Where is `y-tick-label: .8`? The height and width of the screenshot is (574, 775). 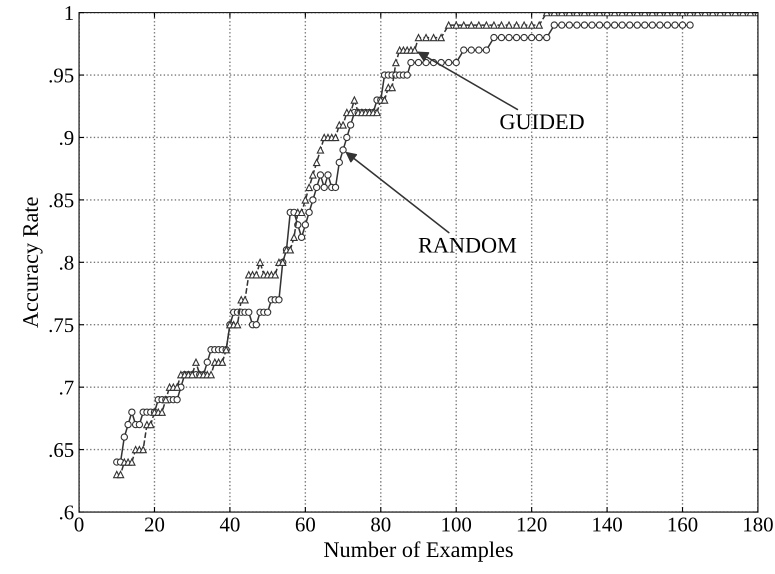 y-tick-label: .8 is located at coordinates (67, 263).